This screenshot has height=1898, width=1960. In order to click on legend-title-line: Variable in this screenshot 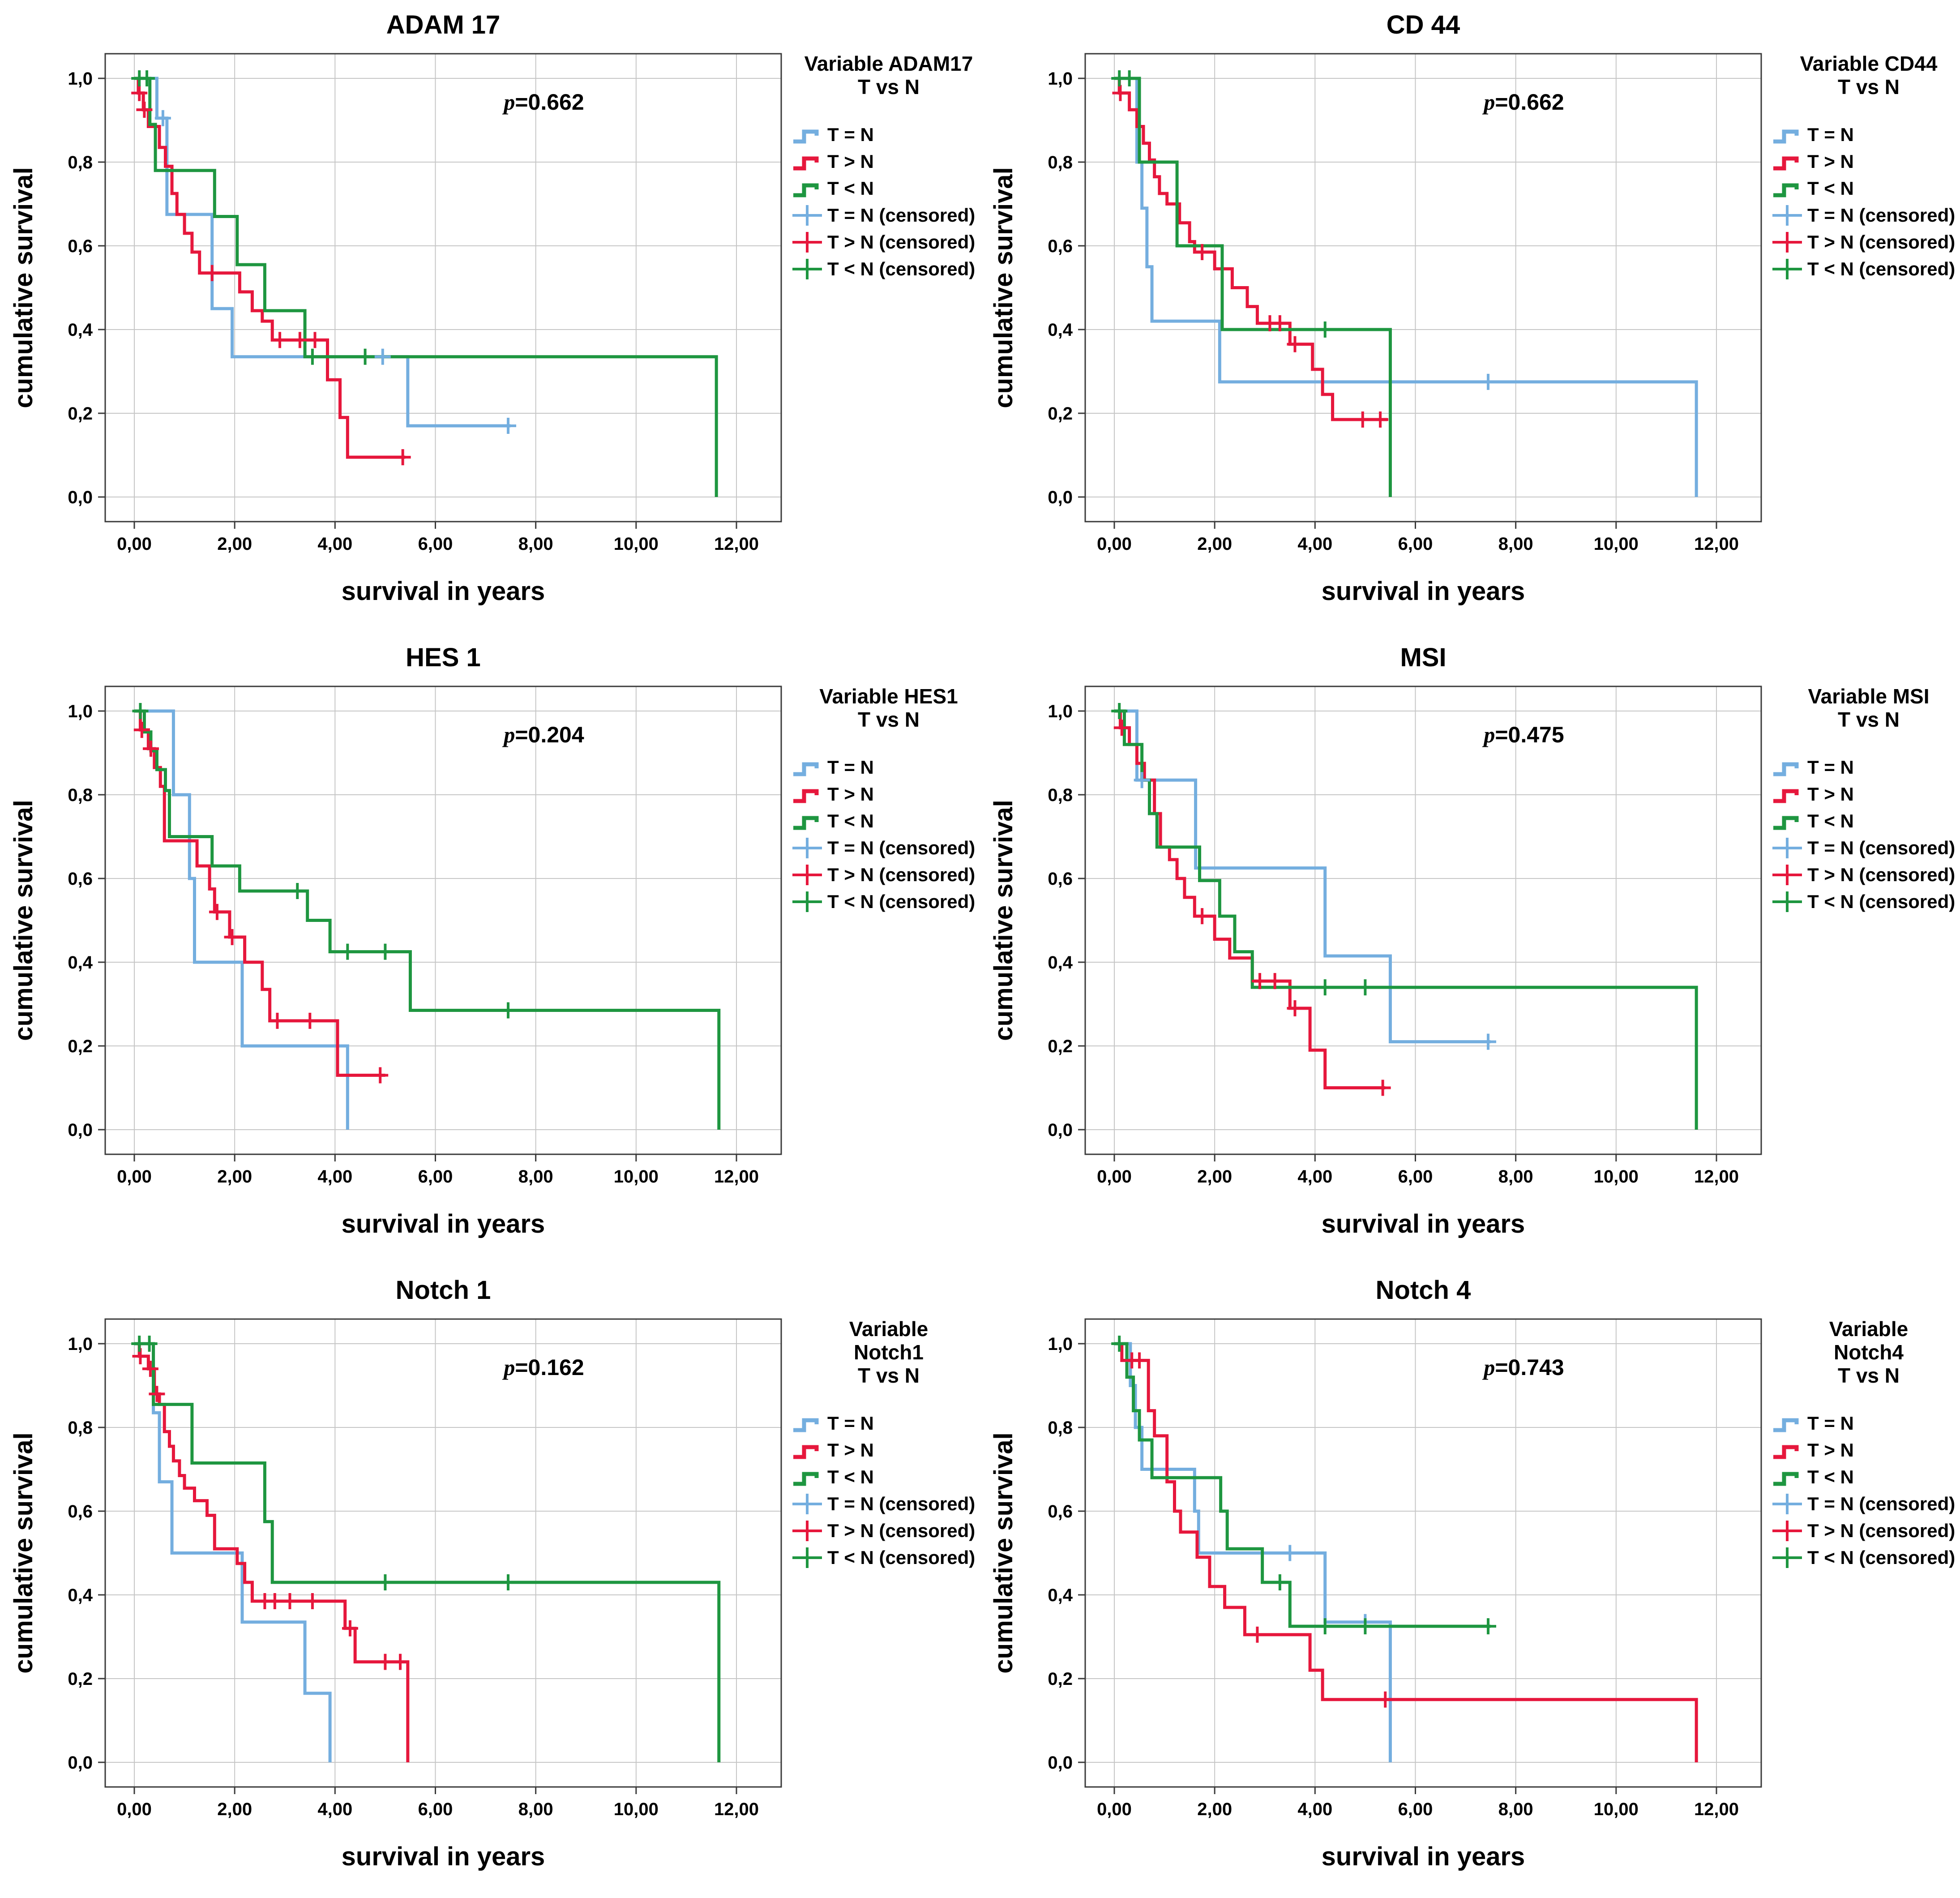, I will do `click(888, 1329)`.